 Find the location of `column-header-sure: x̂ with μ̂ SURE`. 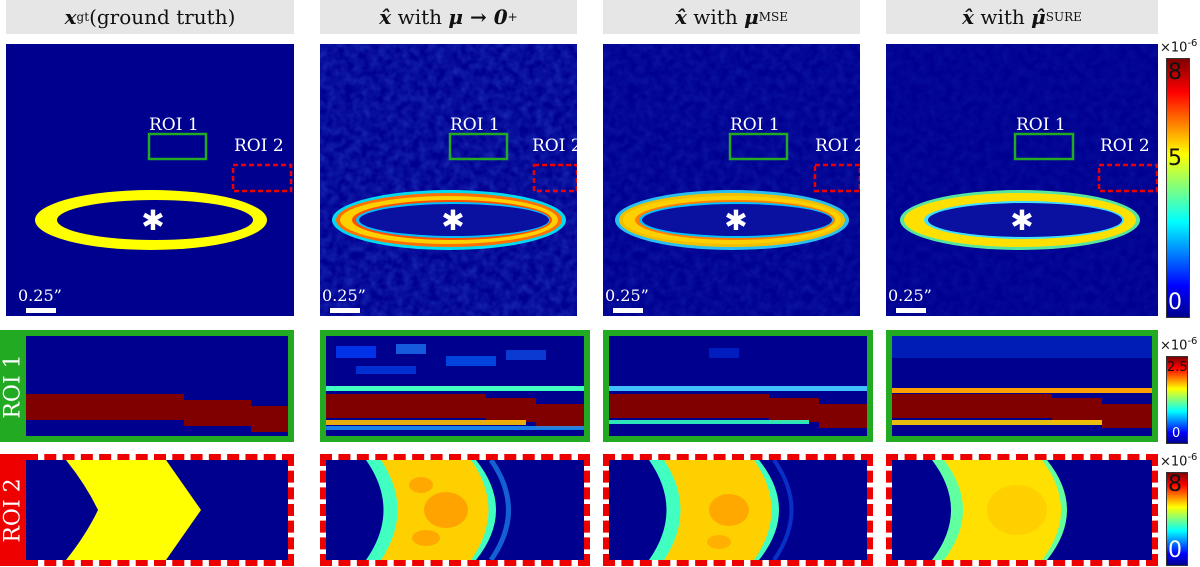

column-header-sure: x̂ with μ̂ SURE is located at coordinates (1022, 17).